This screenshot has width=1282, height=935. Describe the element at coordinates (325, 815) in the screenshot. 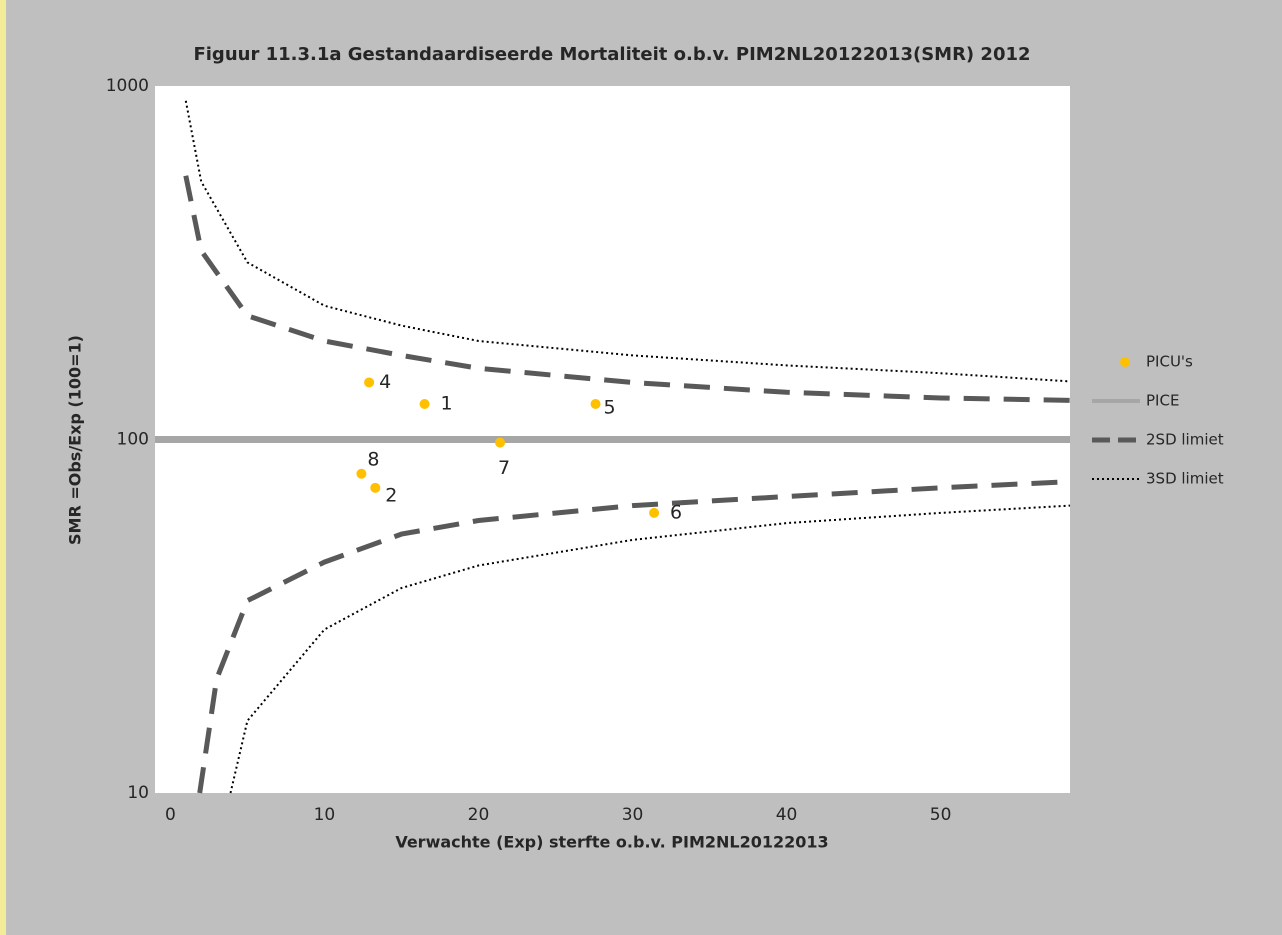

I see `x-tick-label: 10` at that location.